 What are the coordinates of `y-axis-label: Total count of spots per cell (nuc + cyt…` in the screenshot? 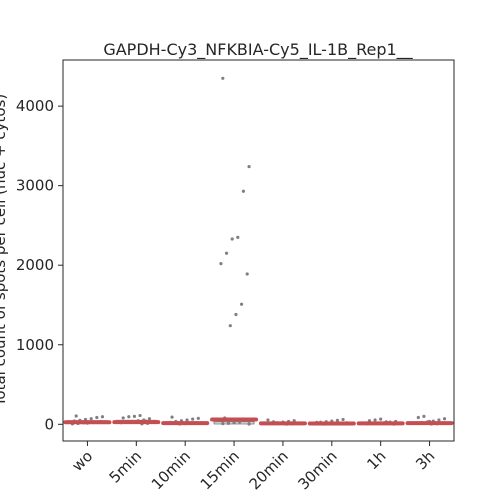 It's located at (4, 250).